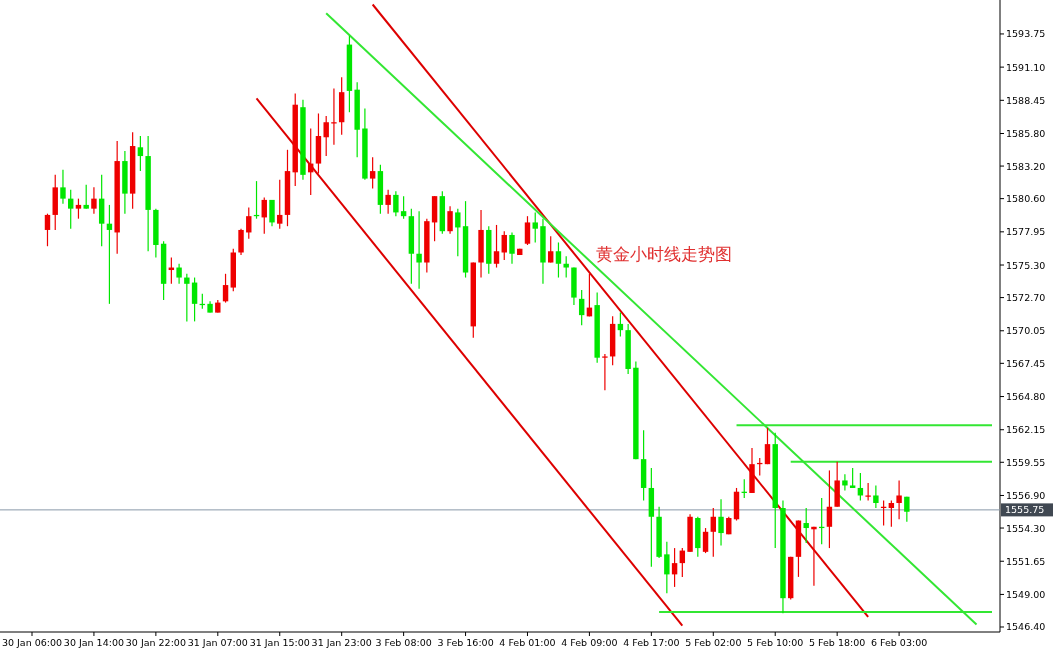 The width and height of the screenshot is (1053, 651). Describe the element at coordinates (1026, 166) in the screenshot. I see `y-tick-label: 1583.20` at that location.